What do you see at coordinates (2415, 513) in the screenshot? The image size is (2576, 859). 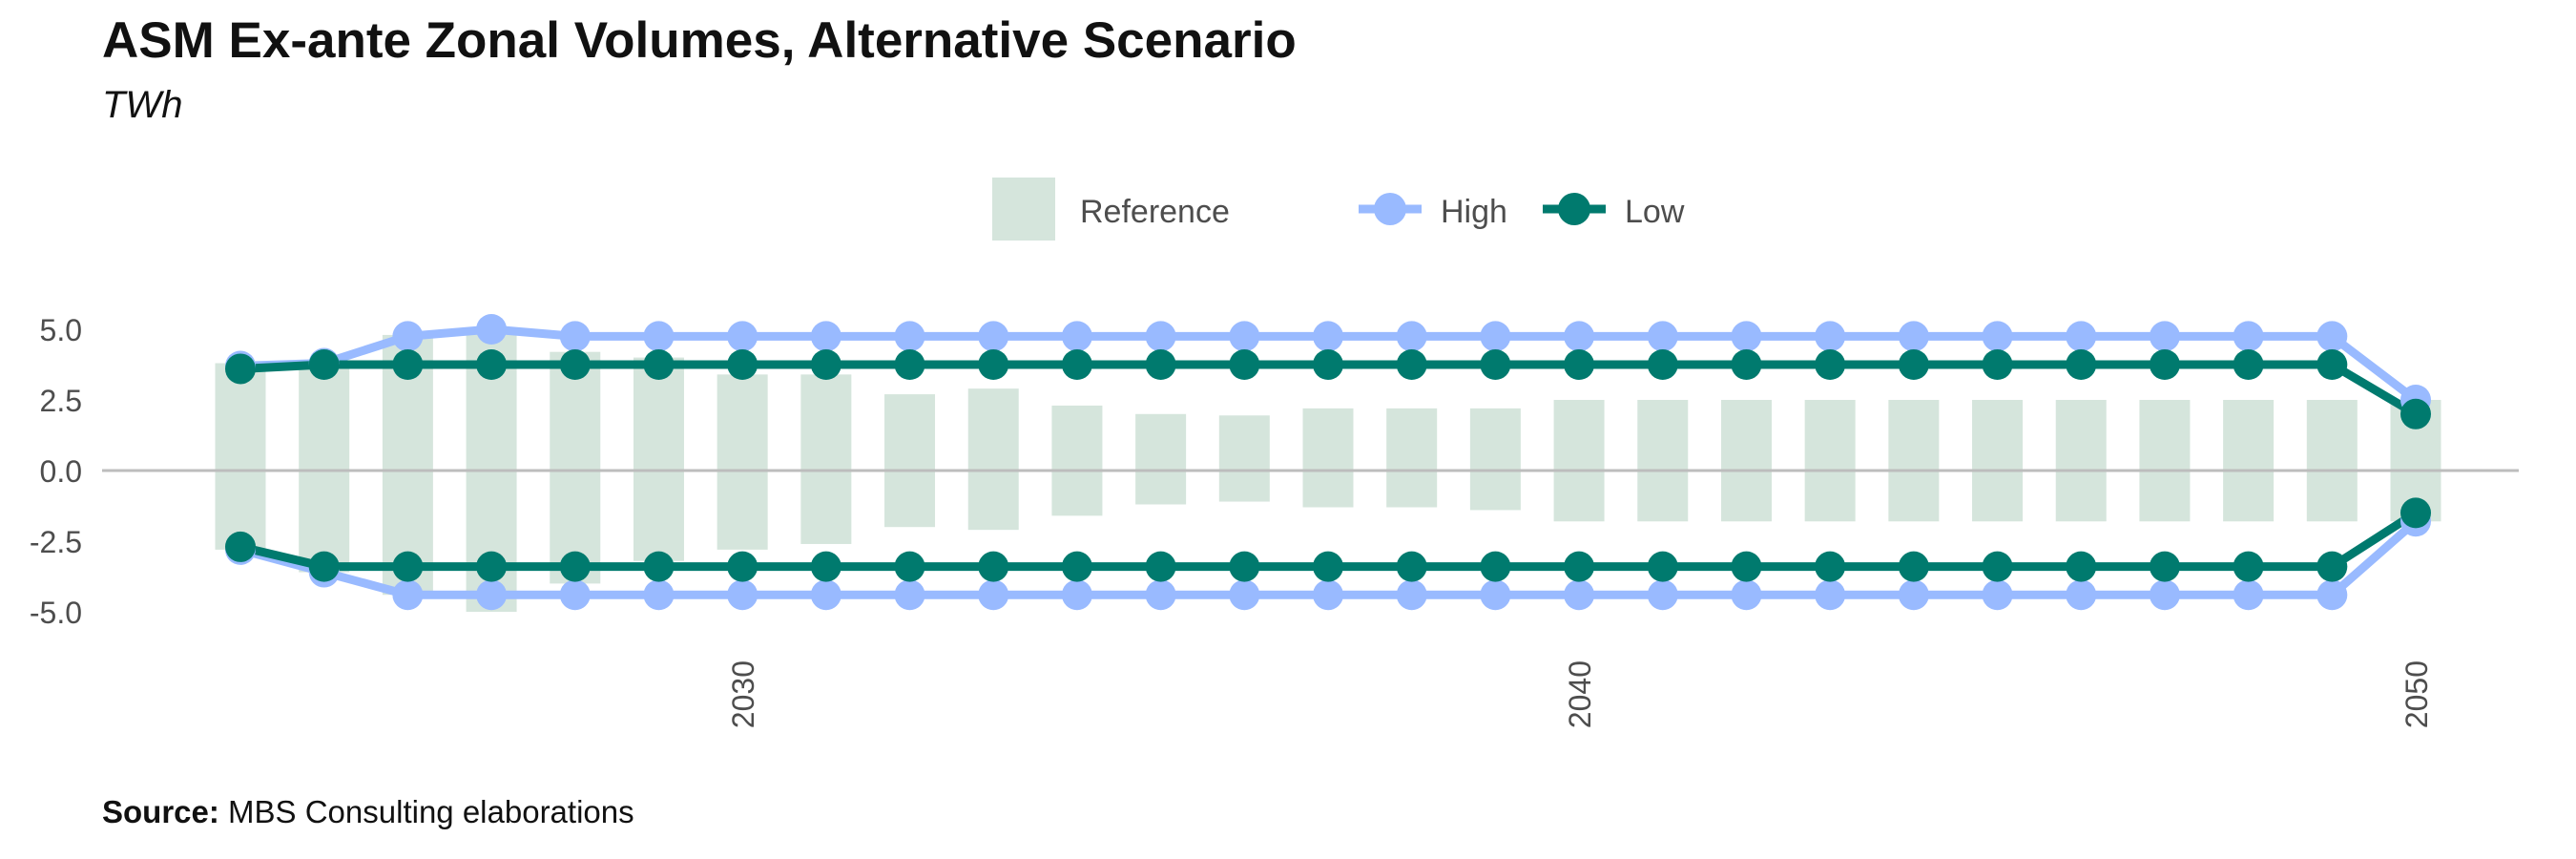 I see `low-lower-point-2050` at bounding box center [2415, 513].